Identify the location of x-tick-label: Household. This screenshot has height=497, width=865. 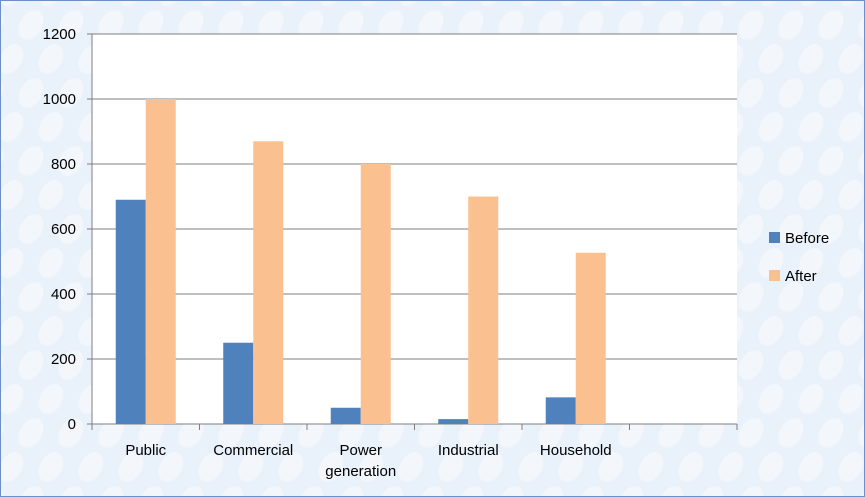
(576, 450).